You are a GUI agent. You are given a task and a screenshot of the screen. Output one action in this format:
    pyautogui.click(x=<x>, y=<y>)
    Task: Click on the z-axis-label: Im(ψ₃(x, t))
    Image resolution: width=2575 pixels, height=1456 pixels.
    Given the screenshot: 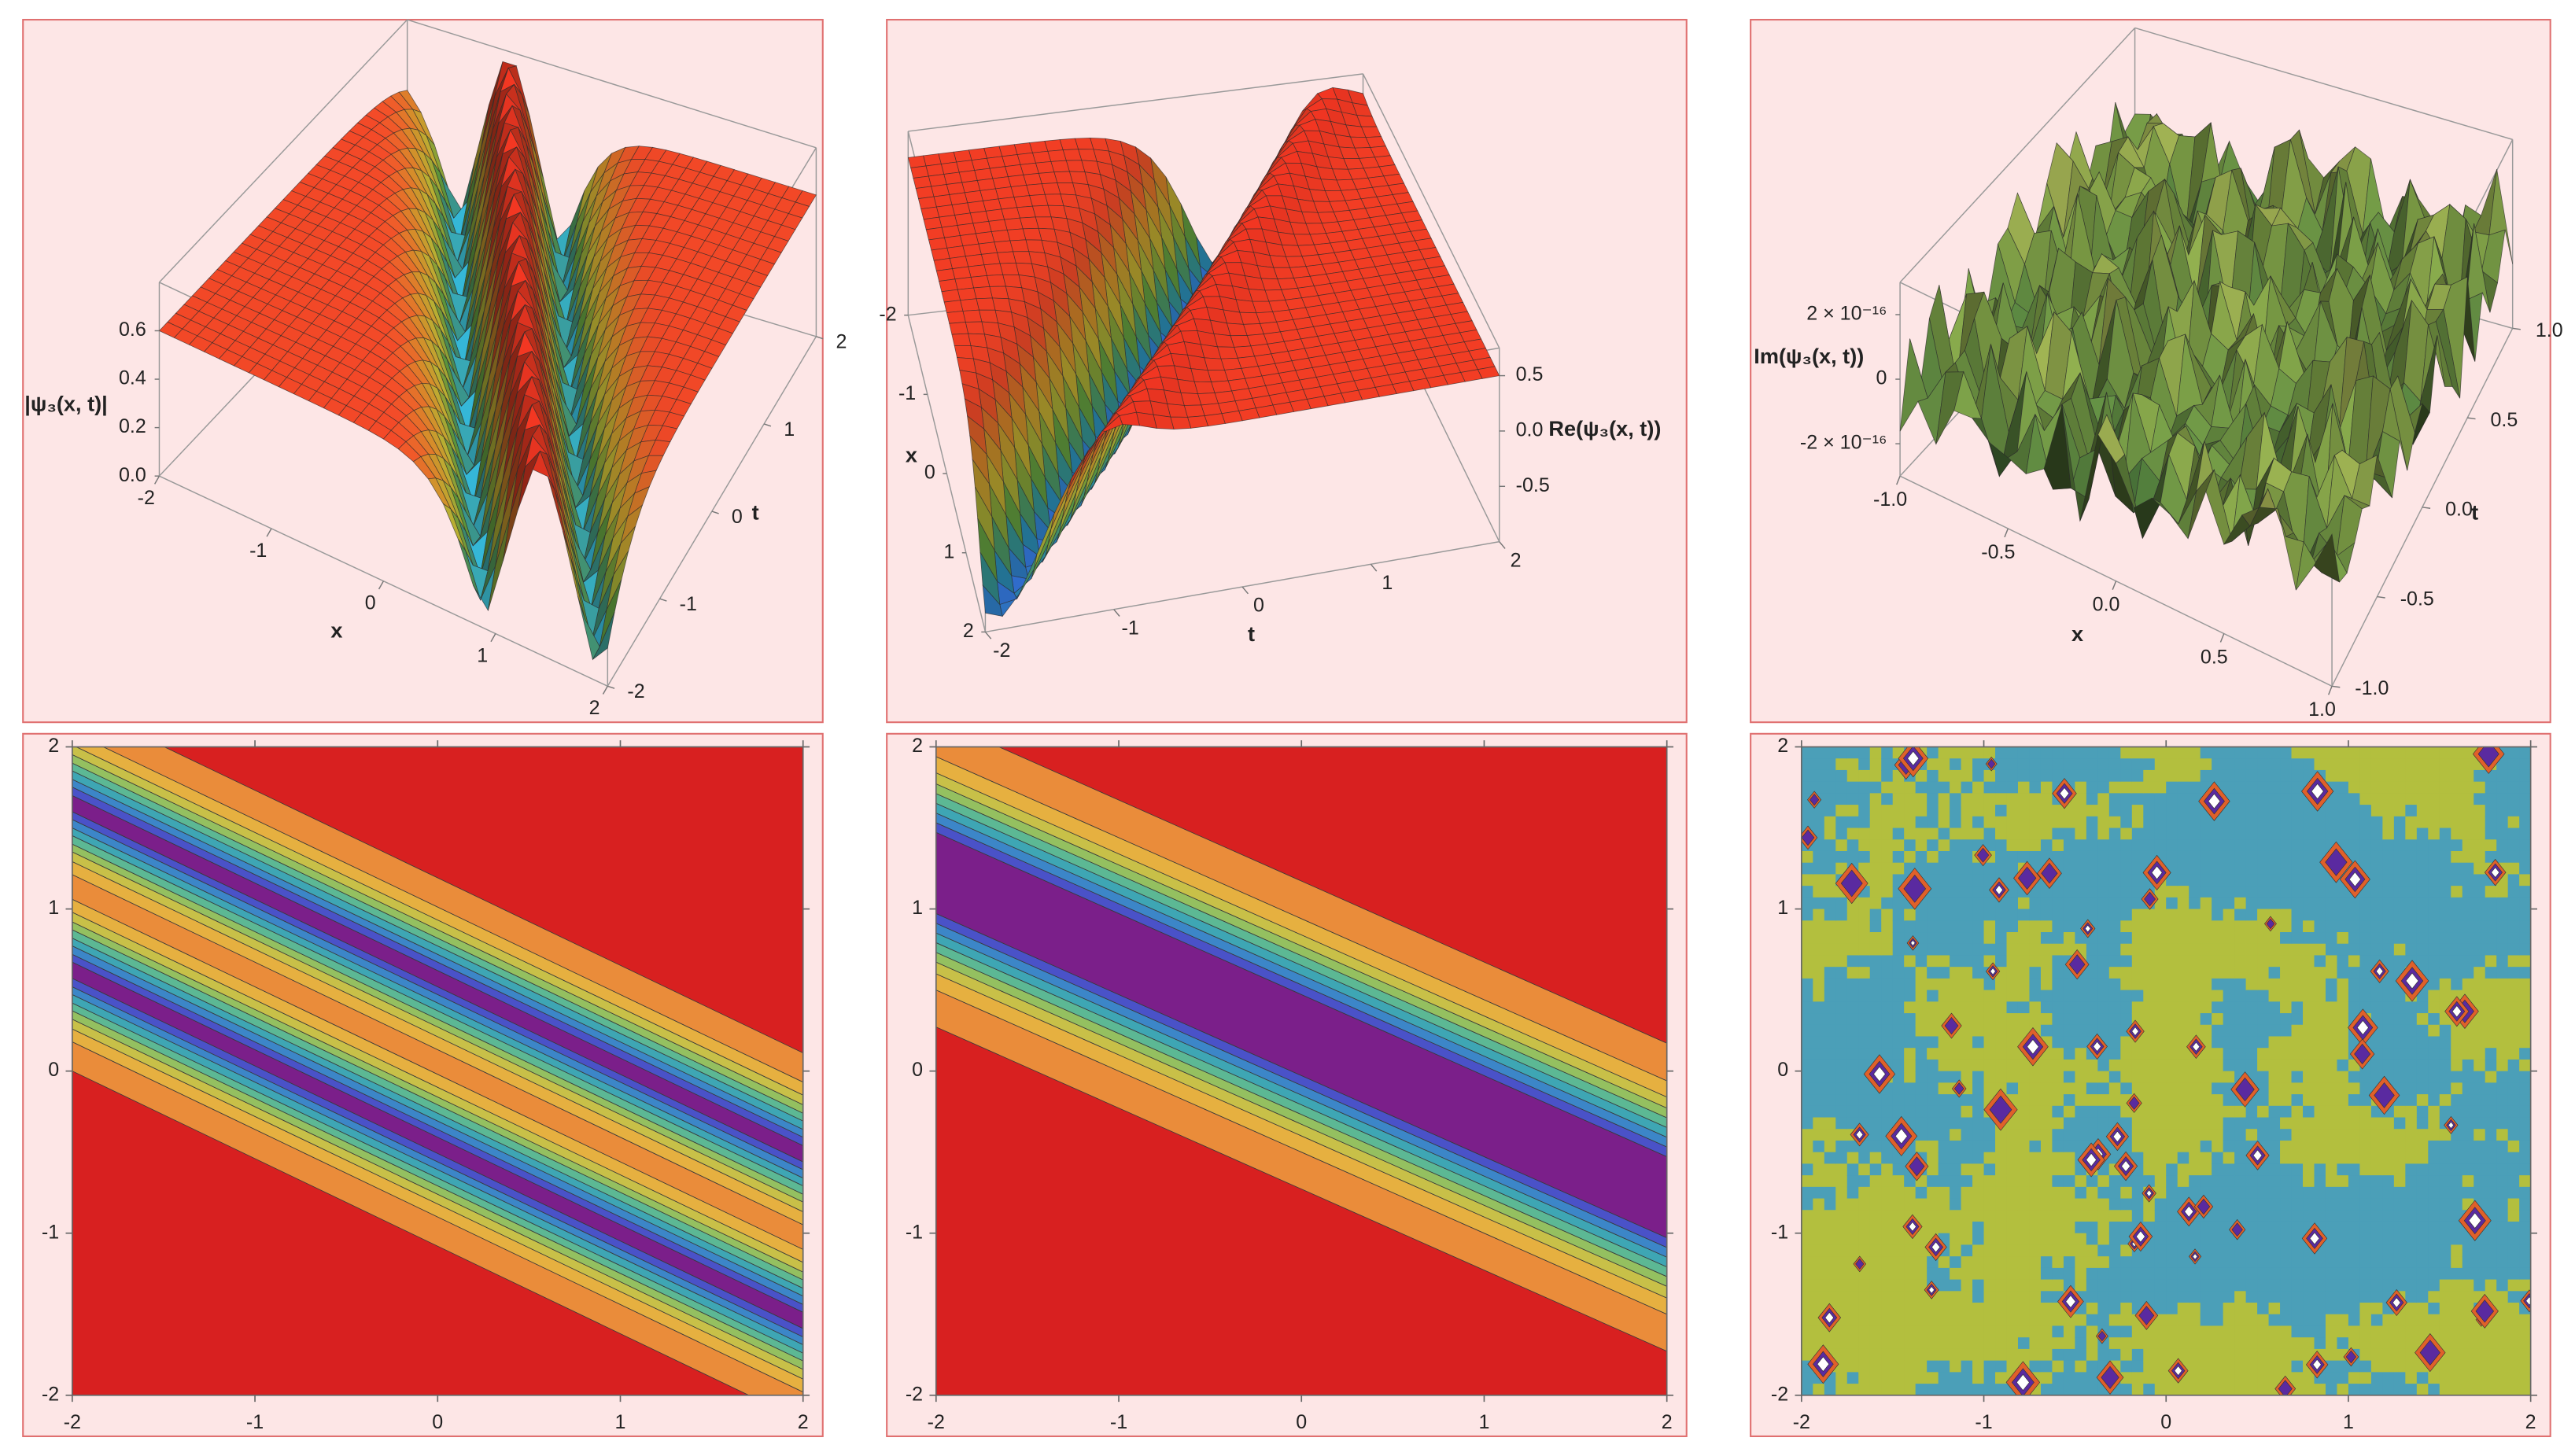 What is the action you would take?
    pyautogui.click(x=1809, y=356)
    